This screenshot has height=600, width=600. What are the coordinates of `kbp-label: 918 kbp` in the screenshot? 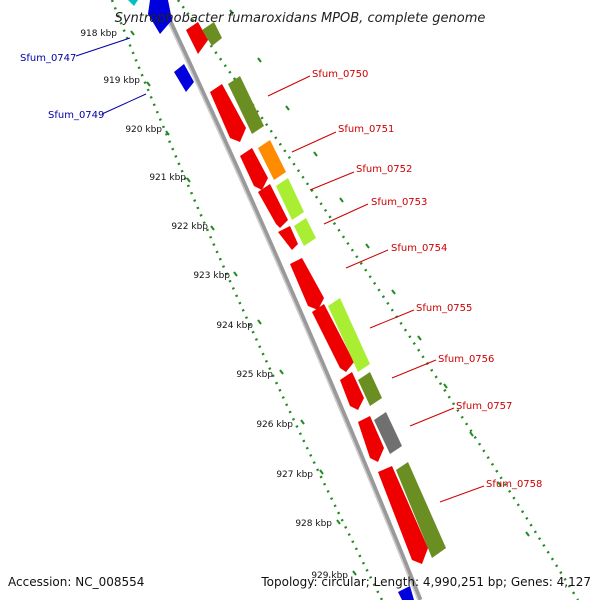 It's located at (98, 34).